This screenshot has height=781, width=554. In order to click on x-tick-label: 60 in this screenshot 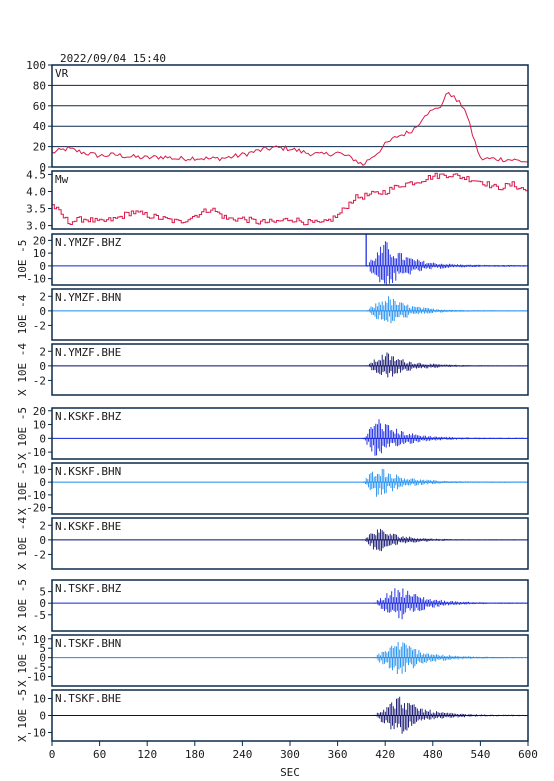, I will do `click(99, 754)`.